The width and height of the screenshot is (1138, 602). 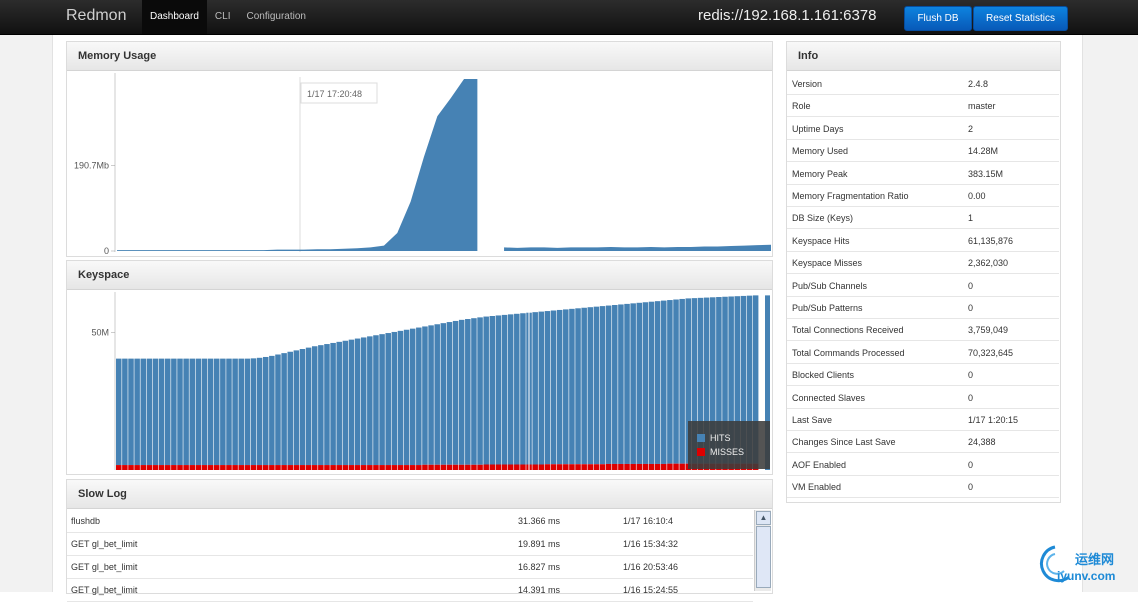 What do you see at coordinates (410, 567) in the screenshot?
I see `slow-log-row: GET gl_bet_limit 16.827 ms 1/16 20:53:46` at bounding box center [410, 567].